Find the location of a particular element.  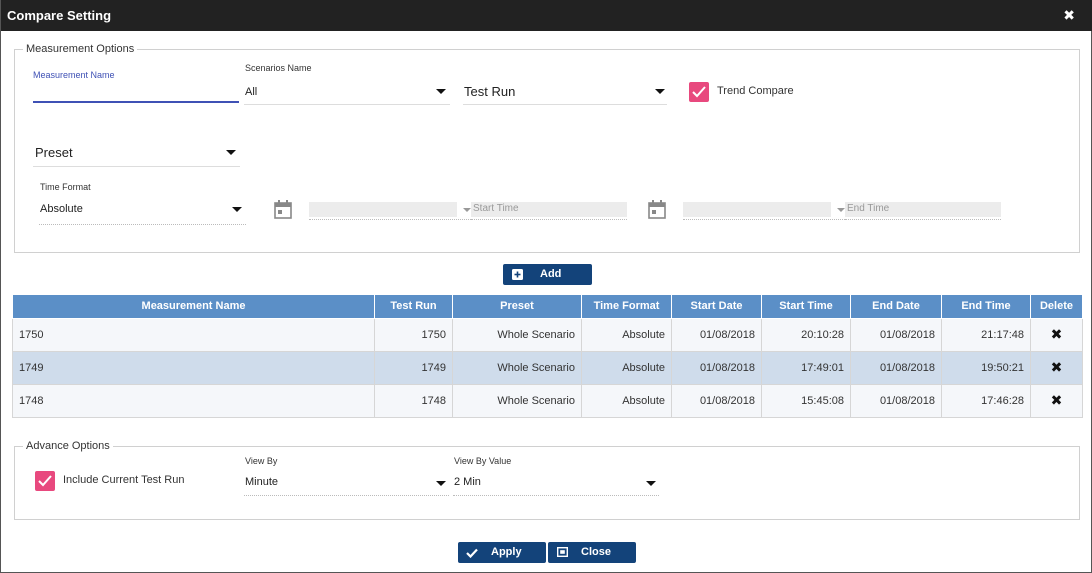

view-by-value-select: 2 Min is located at coordinates (556, 483).